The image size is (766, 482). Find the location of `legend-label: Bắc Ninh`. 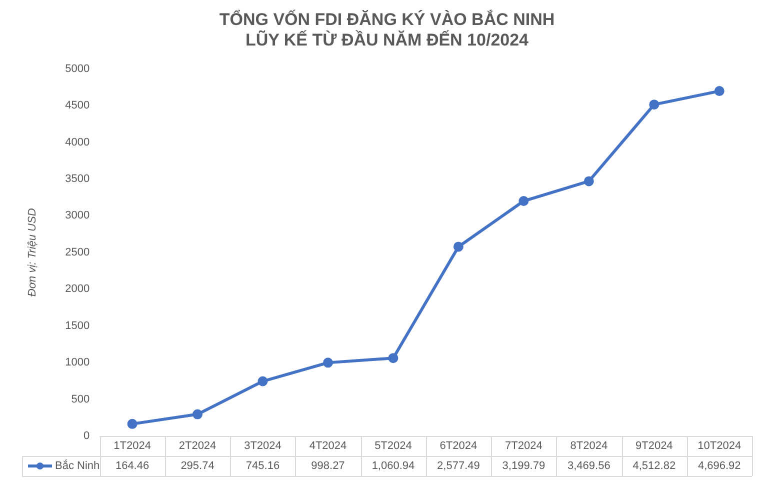

legend-label: Bắc Ninh is located at coordinates (77, 465).